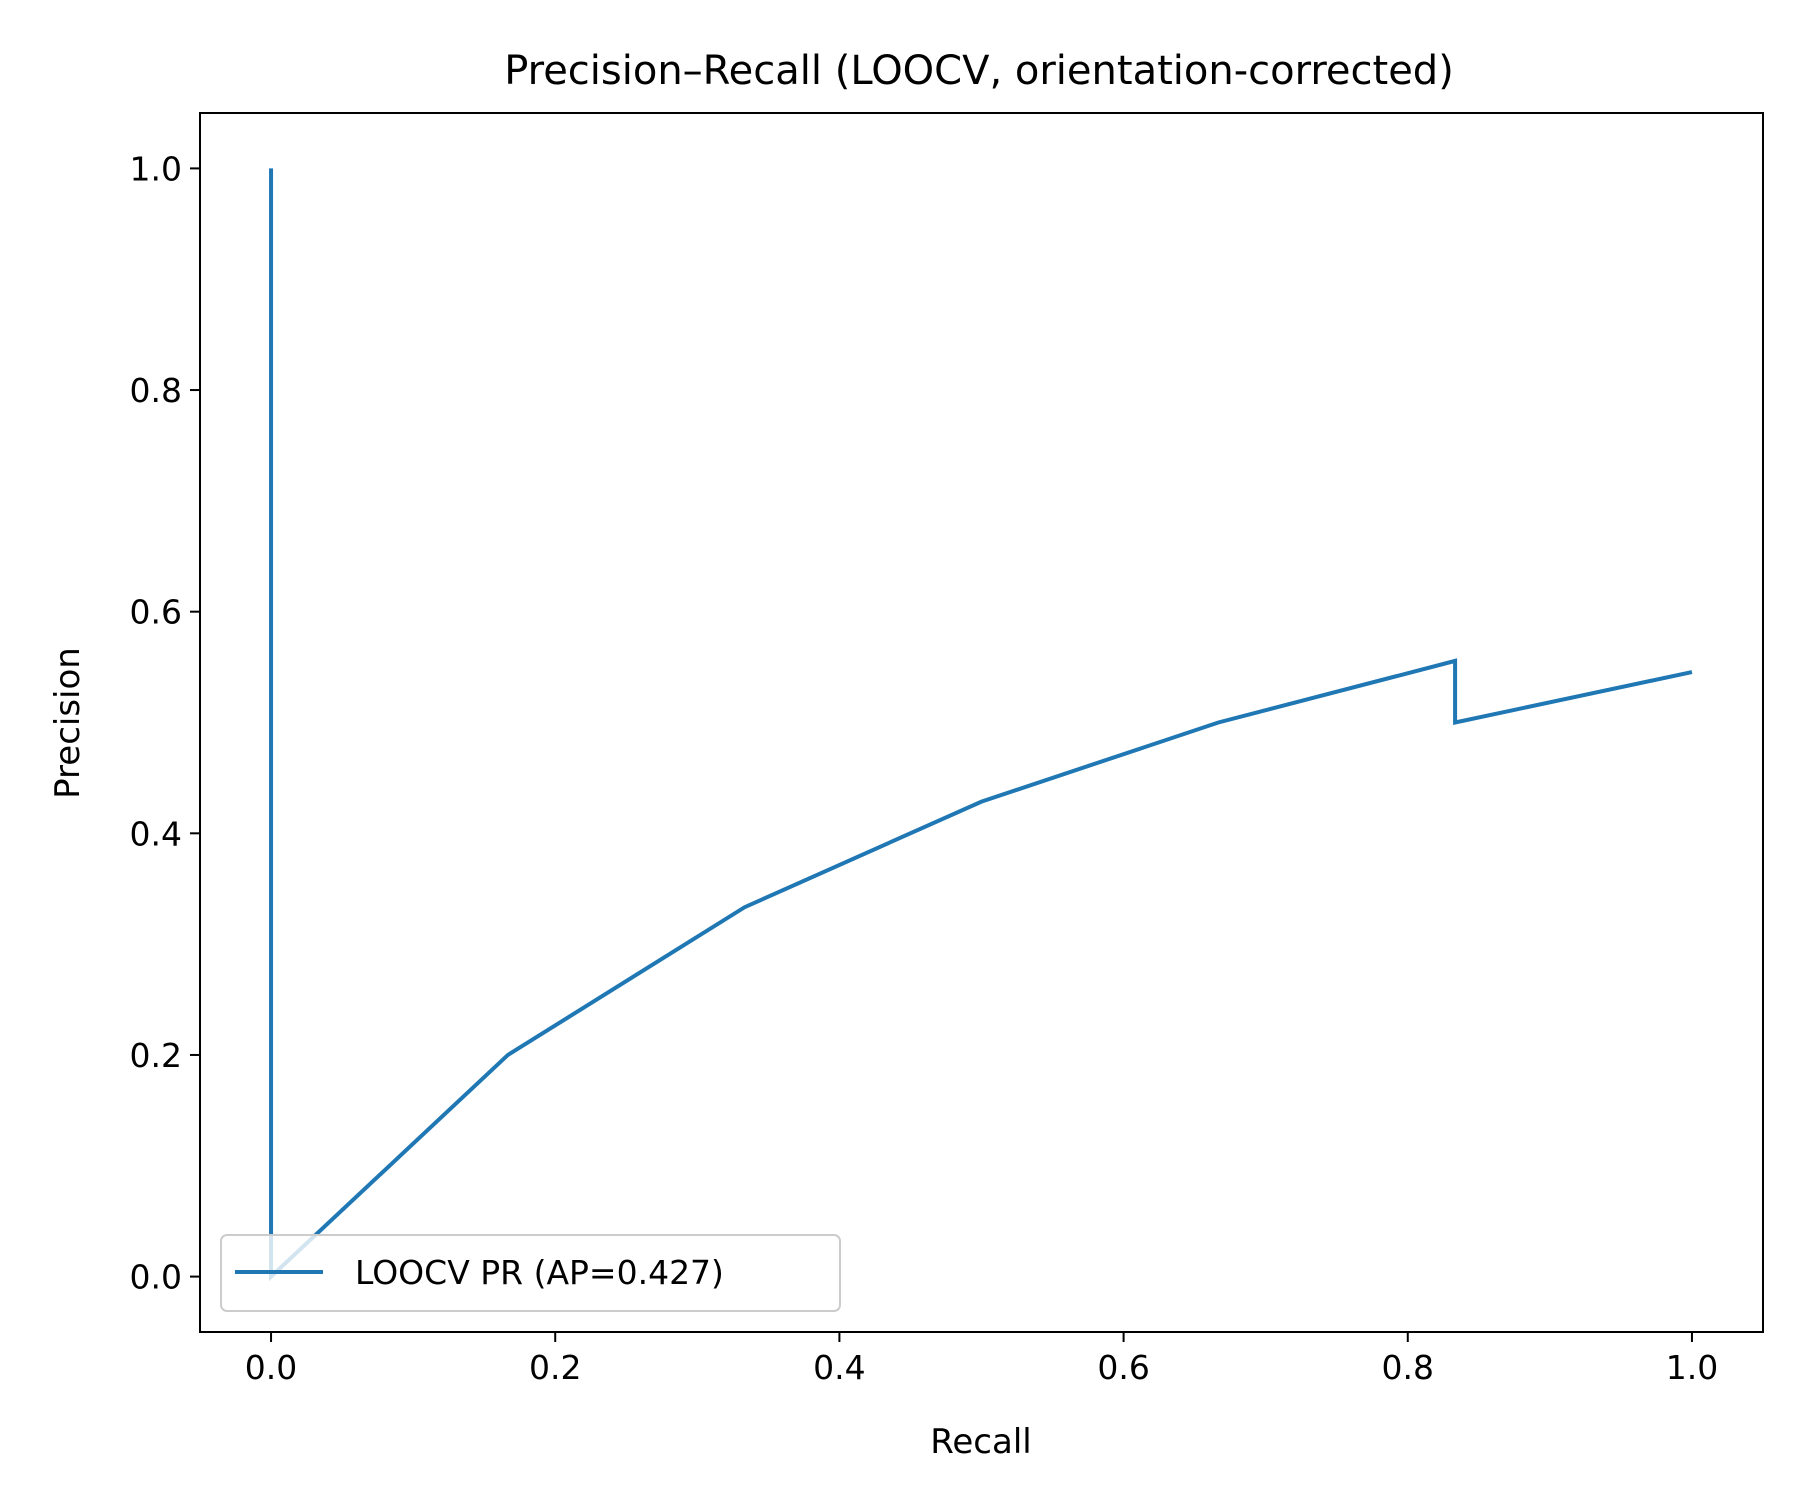  Describe the element at coordinates (1408, 1367) in the screenshot. I see `x-tick-label: 0.8` at that location.